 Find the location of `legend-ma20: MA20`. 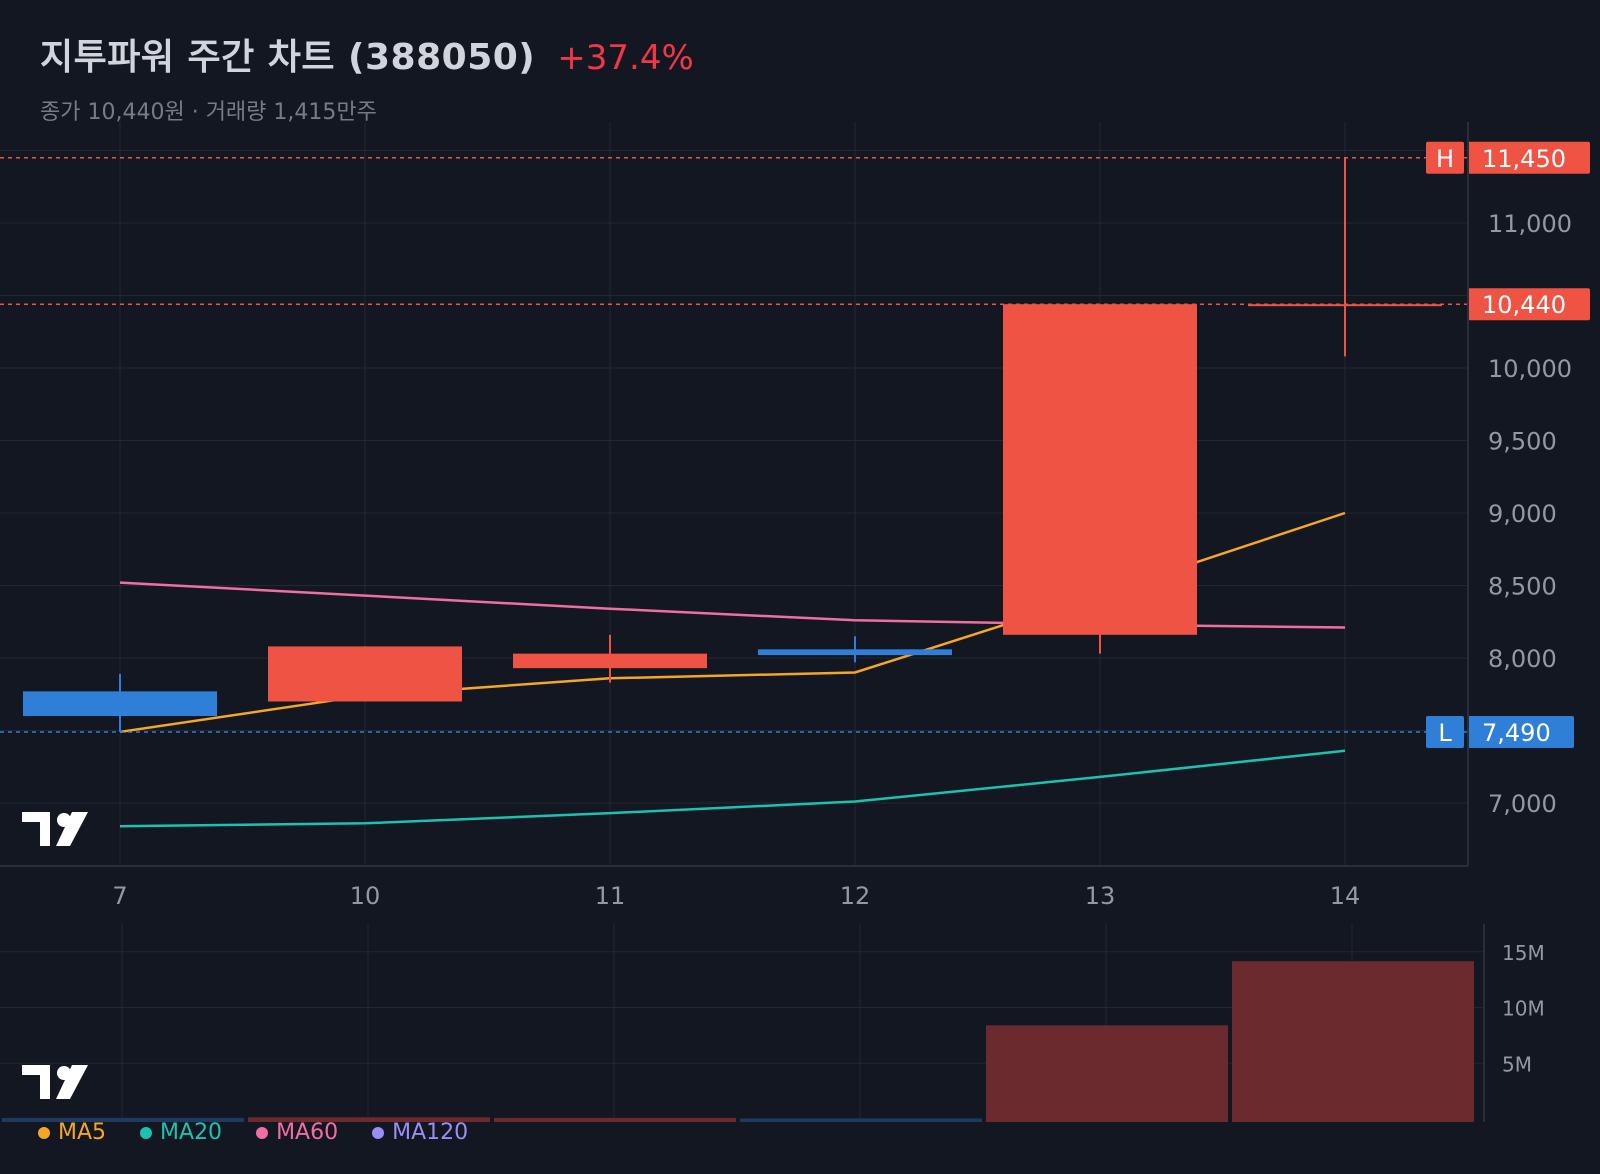

legend-ma20: MA20 is located at coordinates (181, 1132).